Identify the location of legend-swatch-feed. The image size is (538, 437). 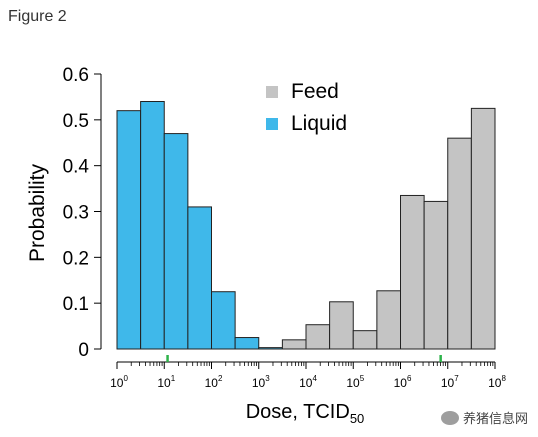
(272, 92).